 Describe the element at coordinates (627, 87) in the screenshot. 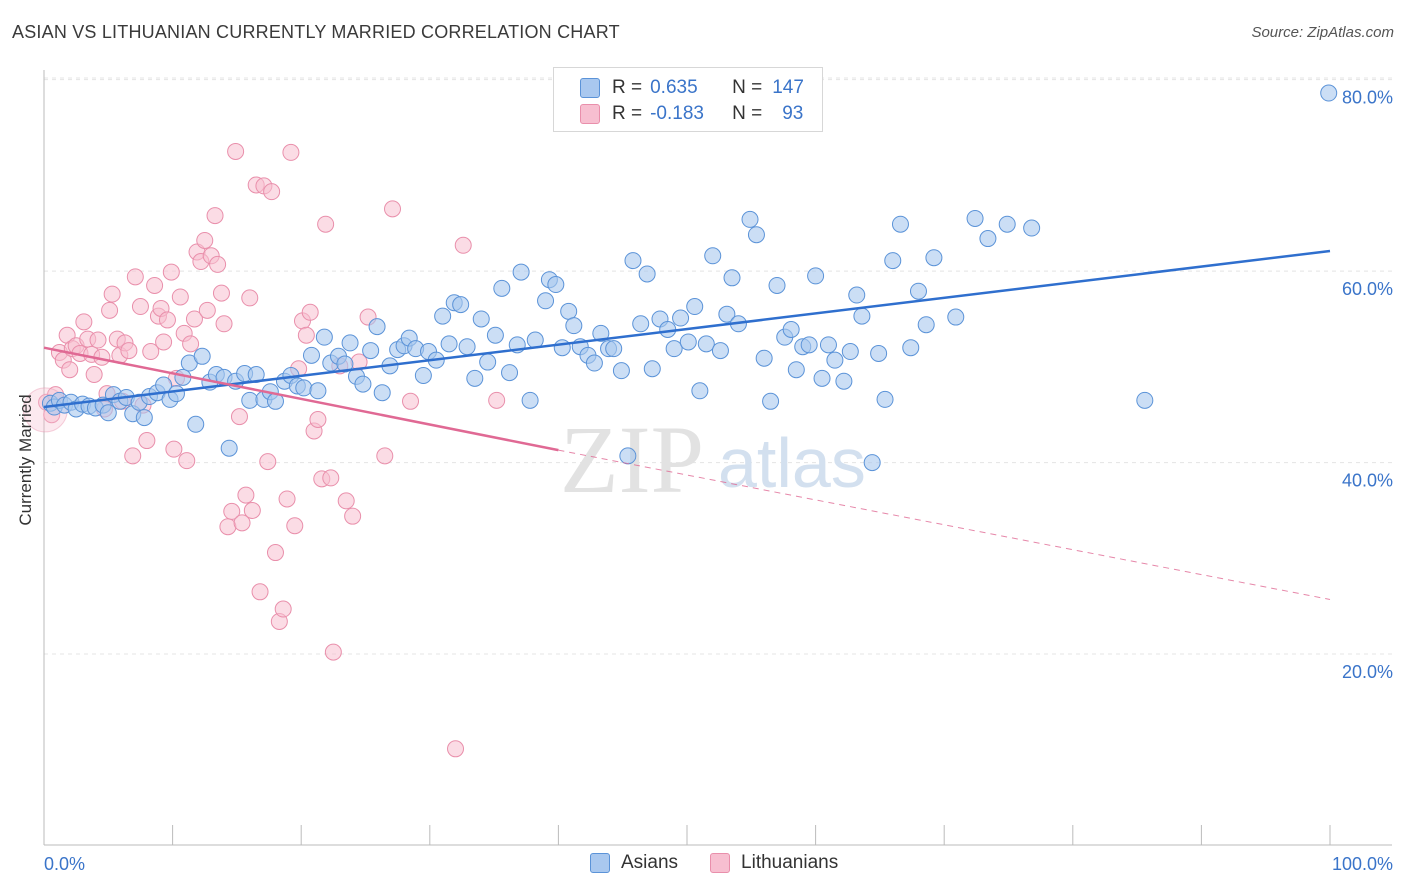

I see `legend-r-label: R =` at that location.